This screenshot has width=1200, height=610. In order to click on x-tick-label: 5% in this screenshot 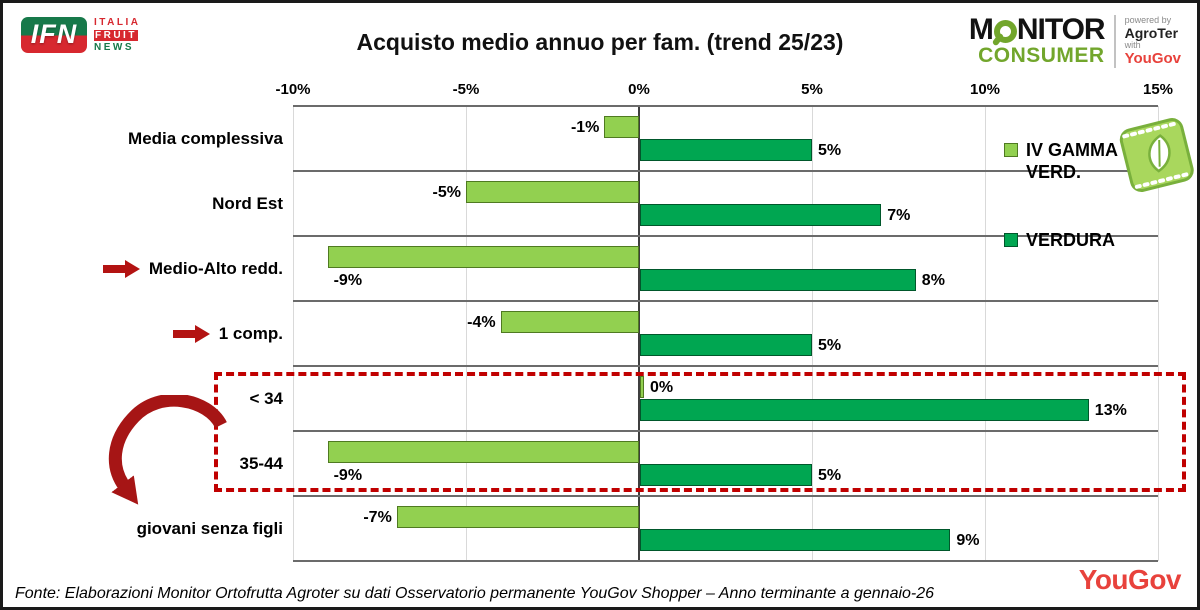, I will do `click(812, 89)`.